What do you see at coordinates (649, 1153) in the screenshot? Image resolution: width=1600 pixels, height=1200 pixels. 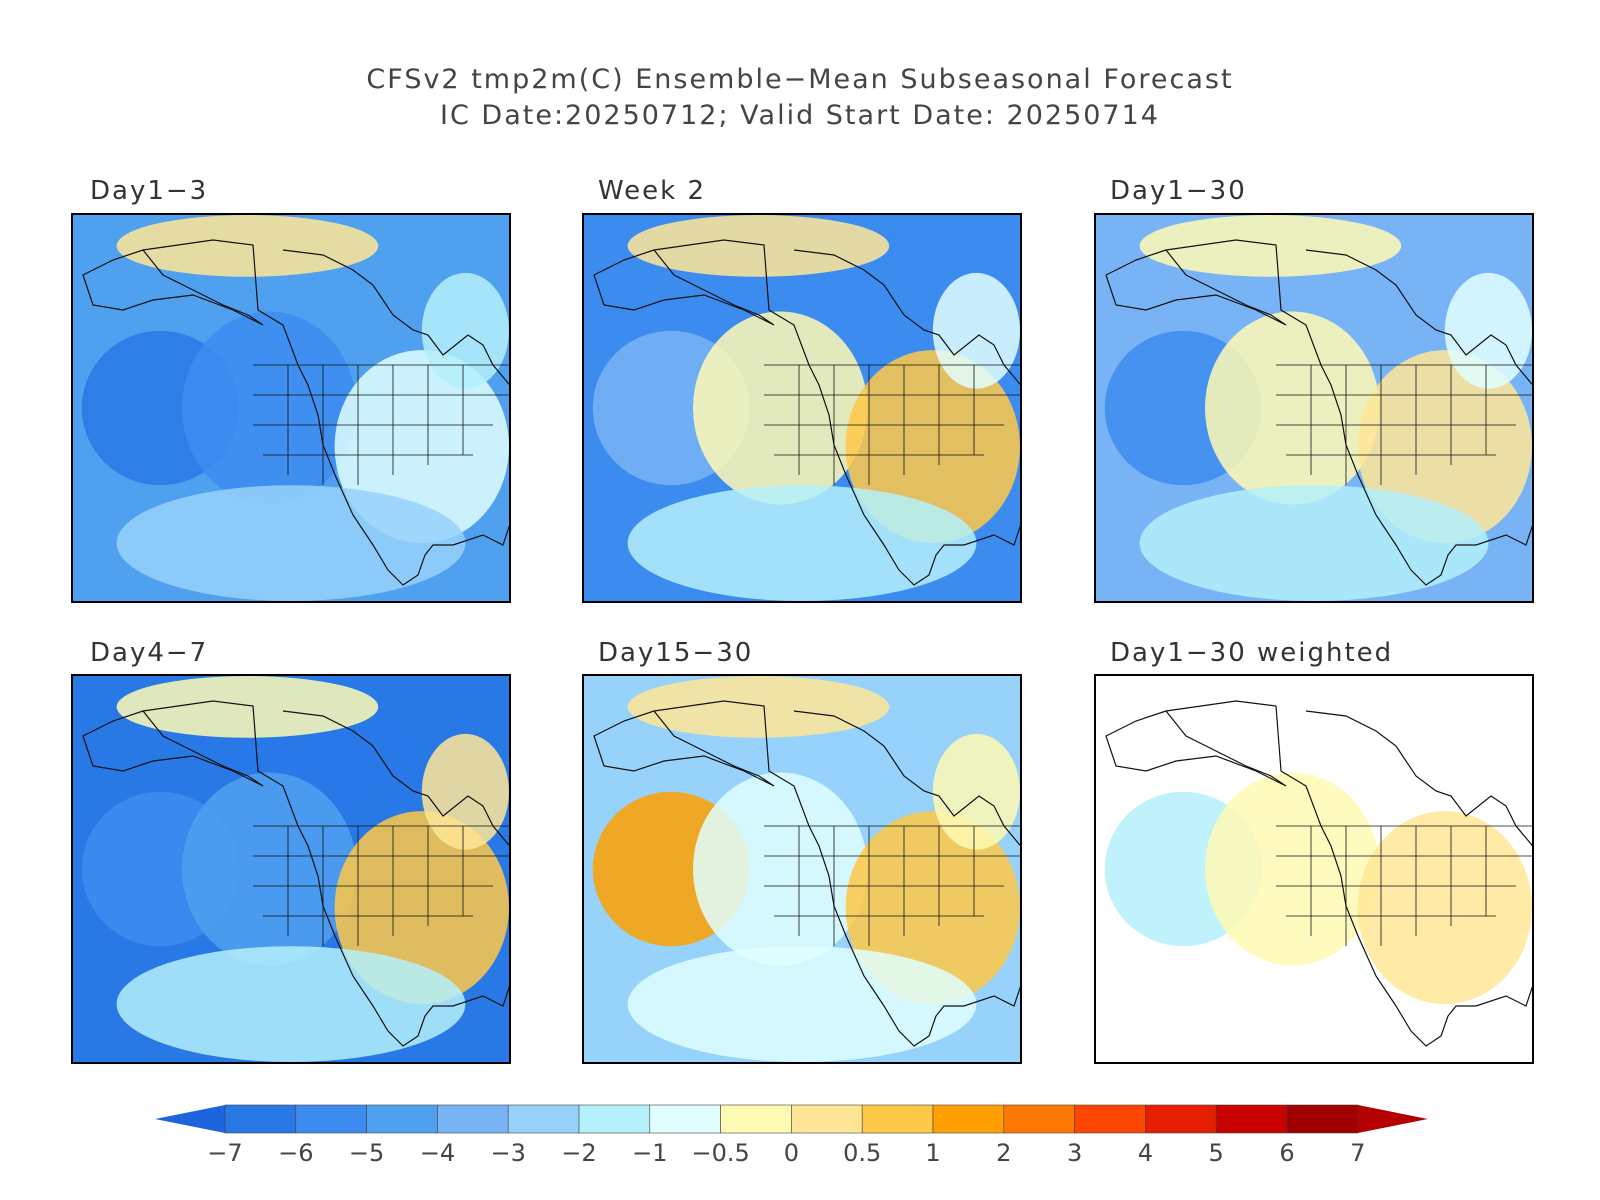 I see `colorbar-tick-label: −1` at bounding box center [649, 1153].